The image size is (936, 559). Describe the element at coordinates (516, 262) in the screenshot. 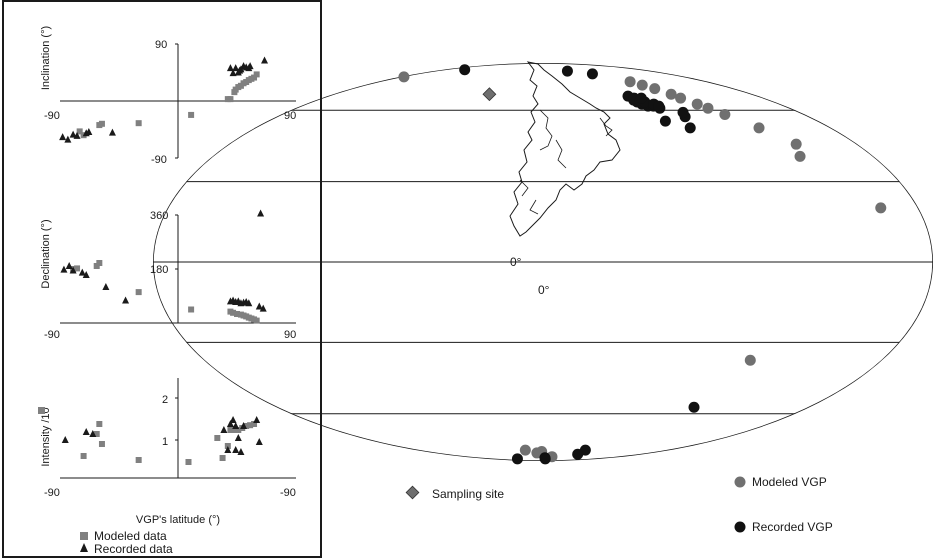

I see `map-equator-label: 0°` at that location.